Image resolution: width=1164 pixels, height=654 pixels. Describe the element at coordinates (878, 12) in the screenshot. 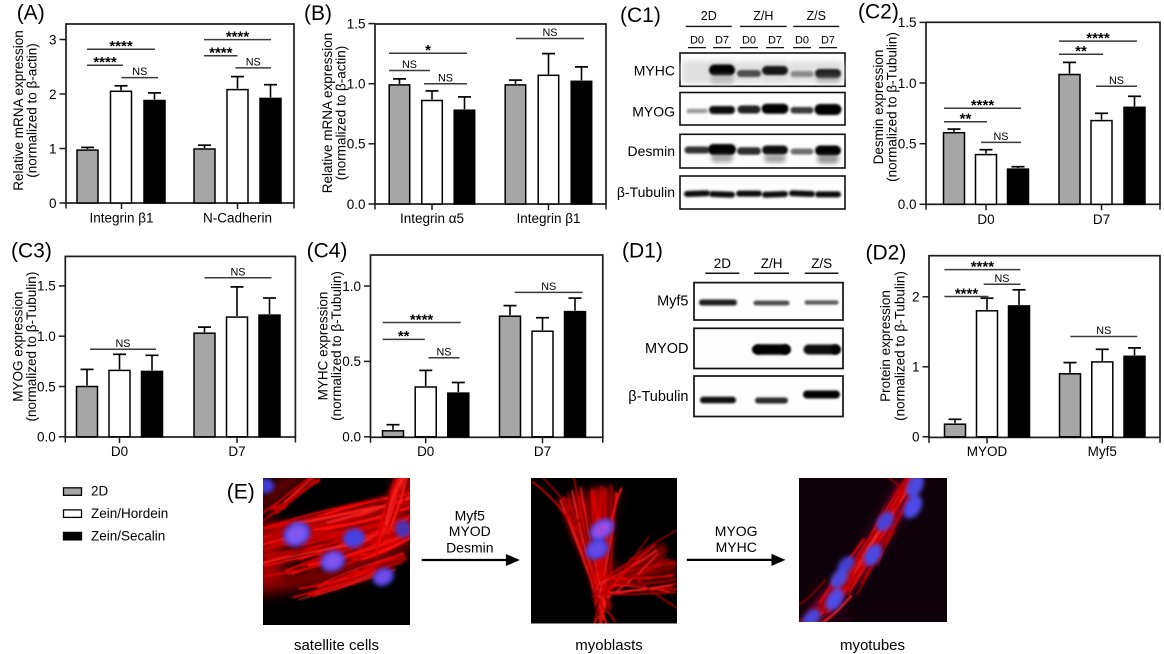

I see `svg-text: (C2)` at that location.